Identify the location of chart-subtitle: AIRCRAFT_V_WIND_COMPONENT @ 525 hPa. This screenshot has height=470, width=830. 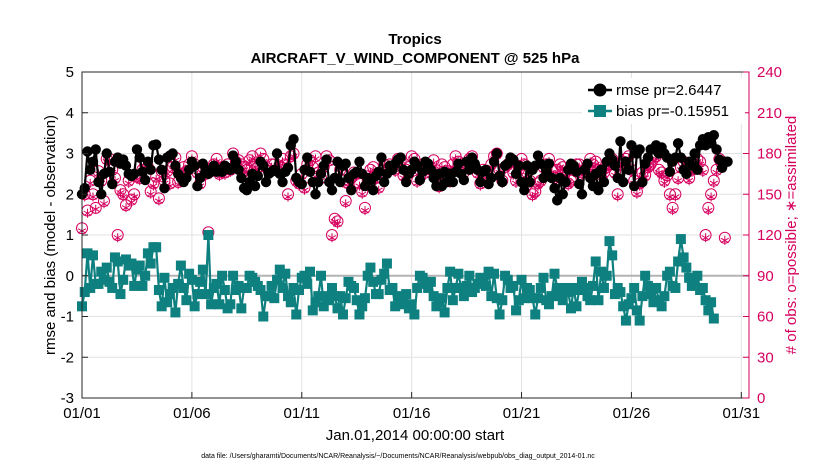
(416, 58).